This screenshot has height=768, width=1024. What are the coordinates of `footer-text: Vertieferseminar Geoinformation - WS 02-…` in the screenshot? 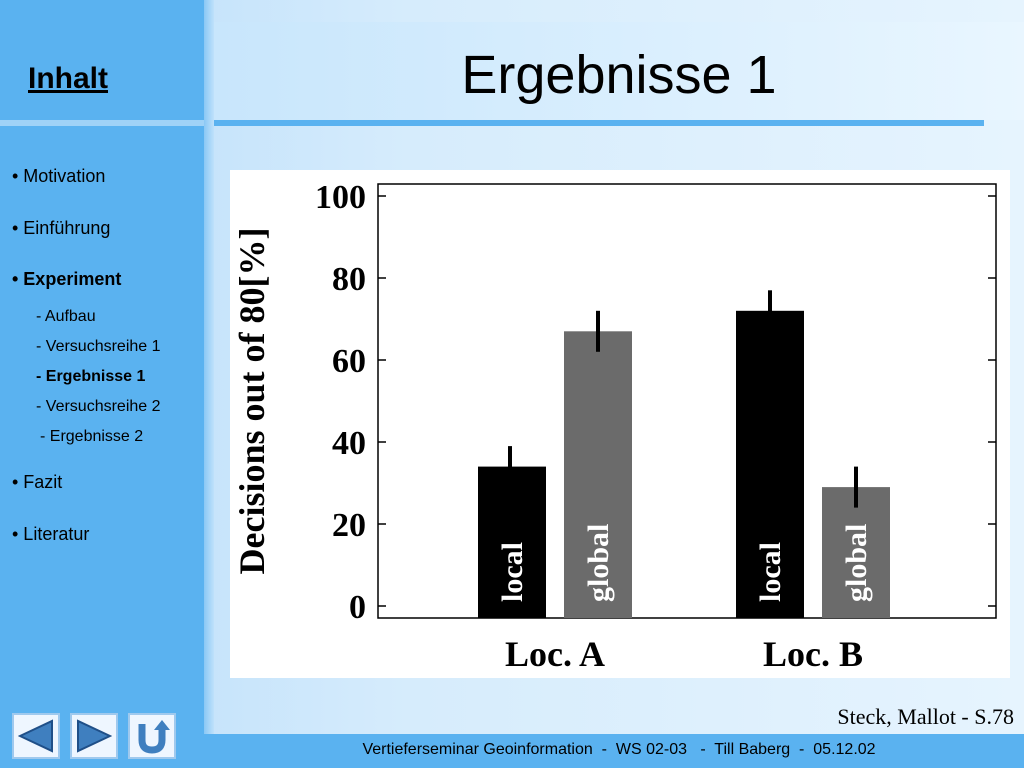 It's located at (619, 749).